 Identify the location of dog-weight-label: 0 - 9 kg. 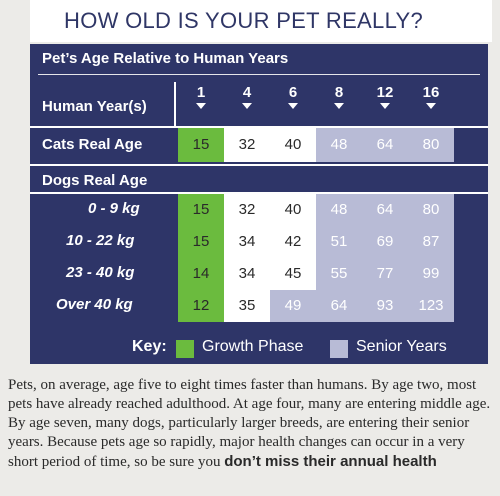
(114, 208).